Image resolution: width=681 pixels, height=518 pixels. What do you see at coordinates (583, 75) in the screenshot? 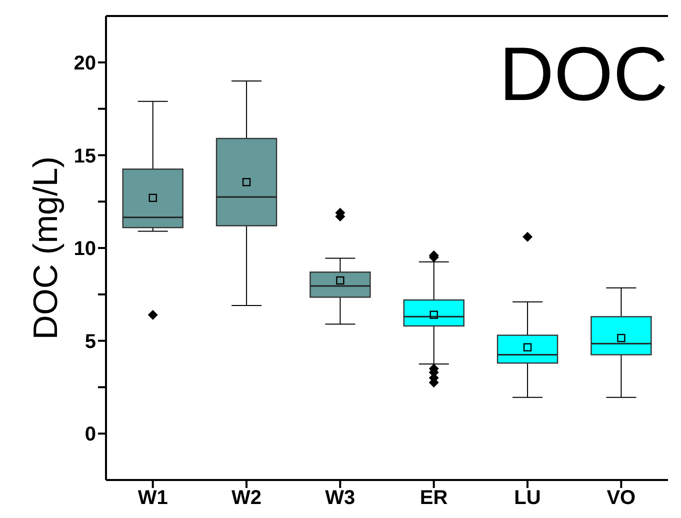
I see `chart-title: DOC` at bounding box center [583, 75].